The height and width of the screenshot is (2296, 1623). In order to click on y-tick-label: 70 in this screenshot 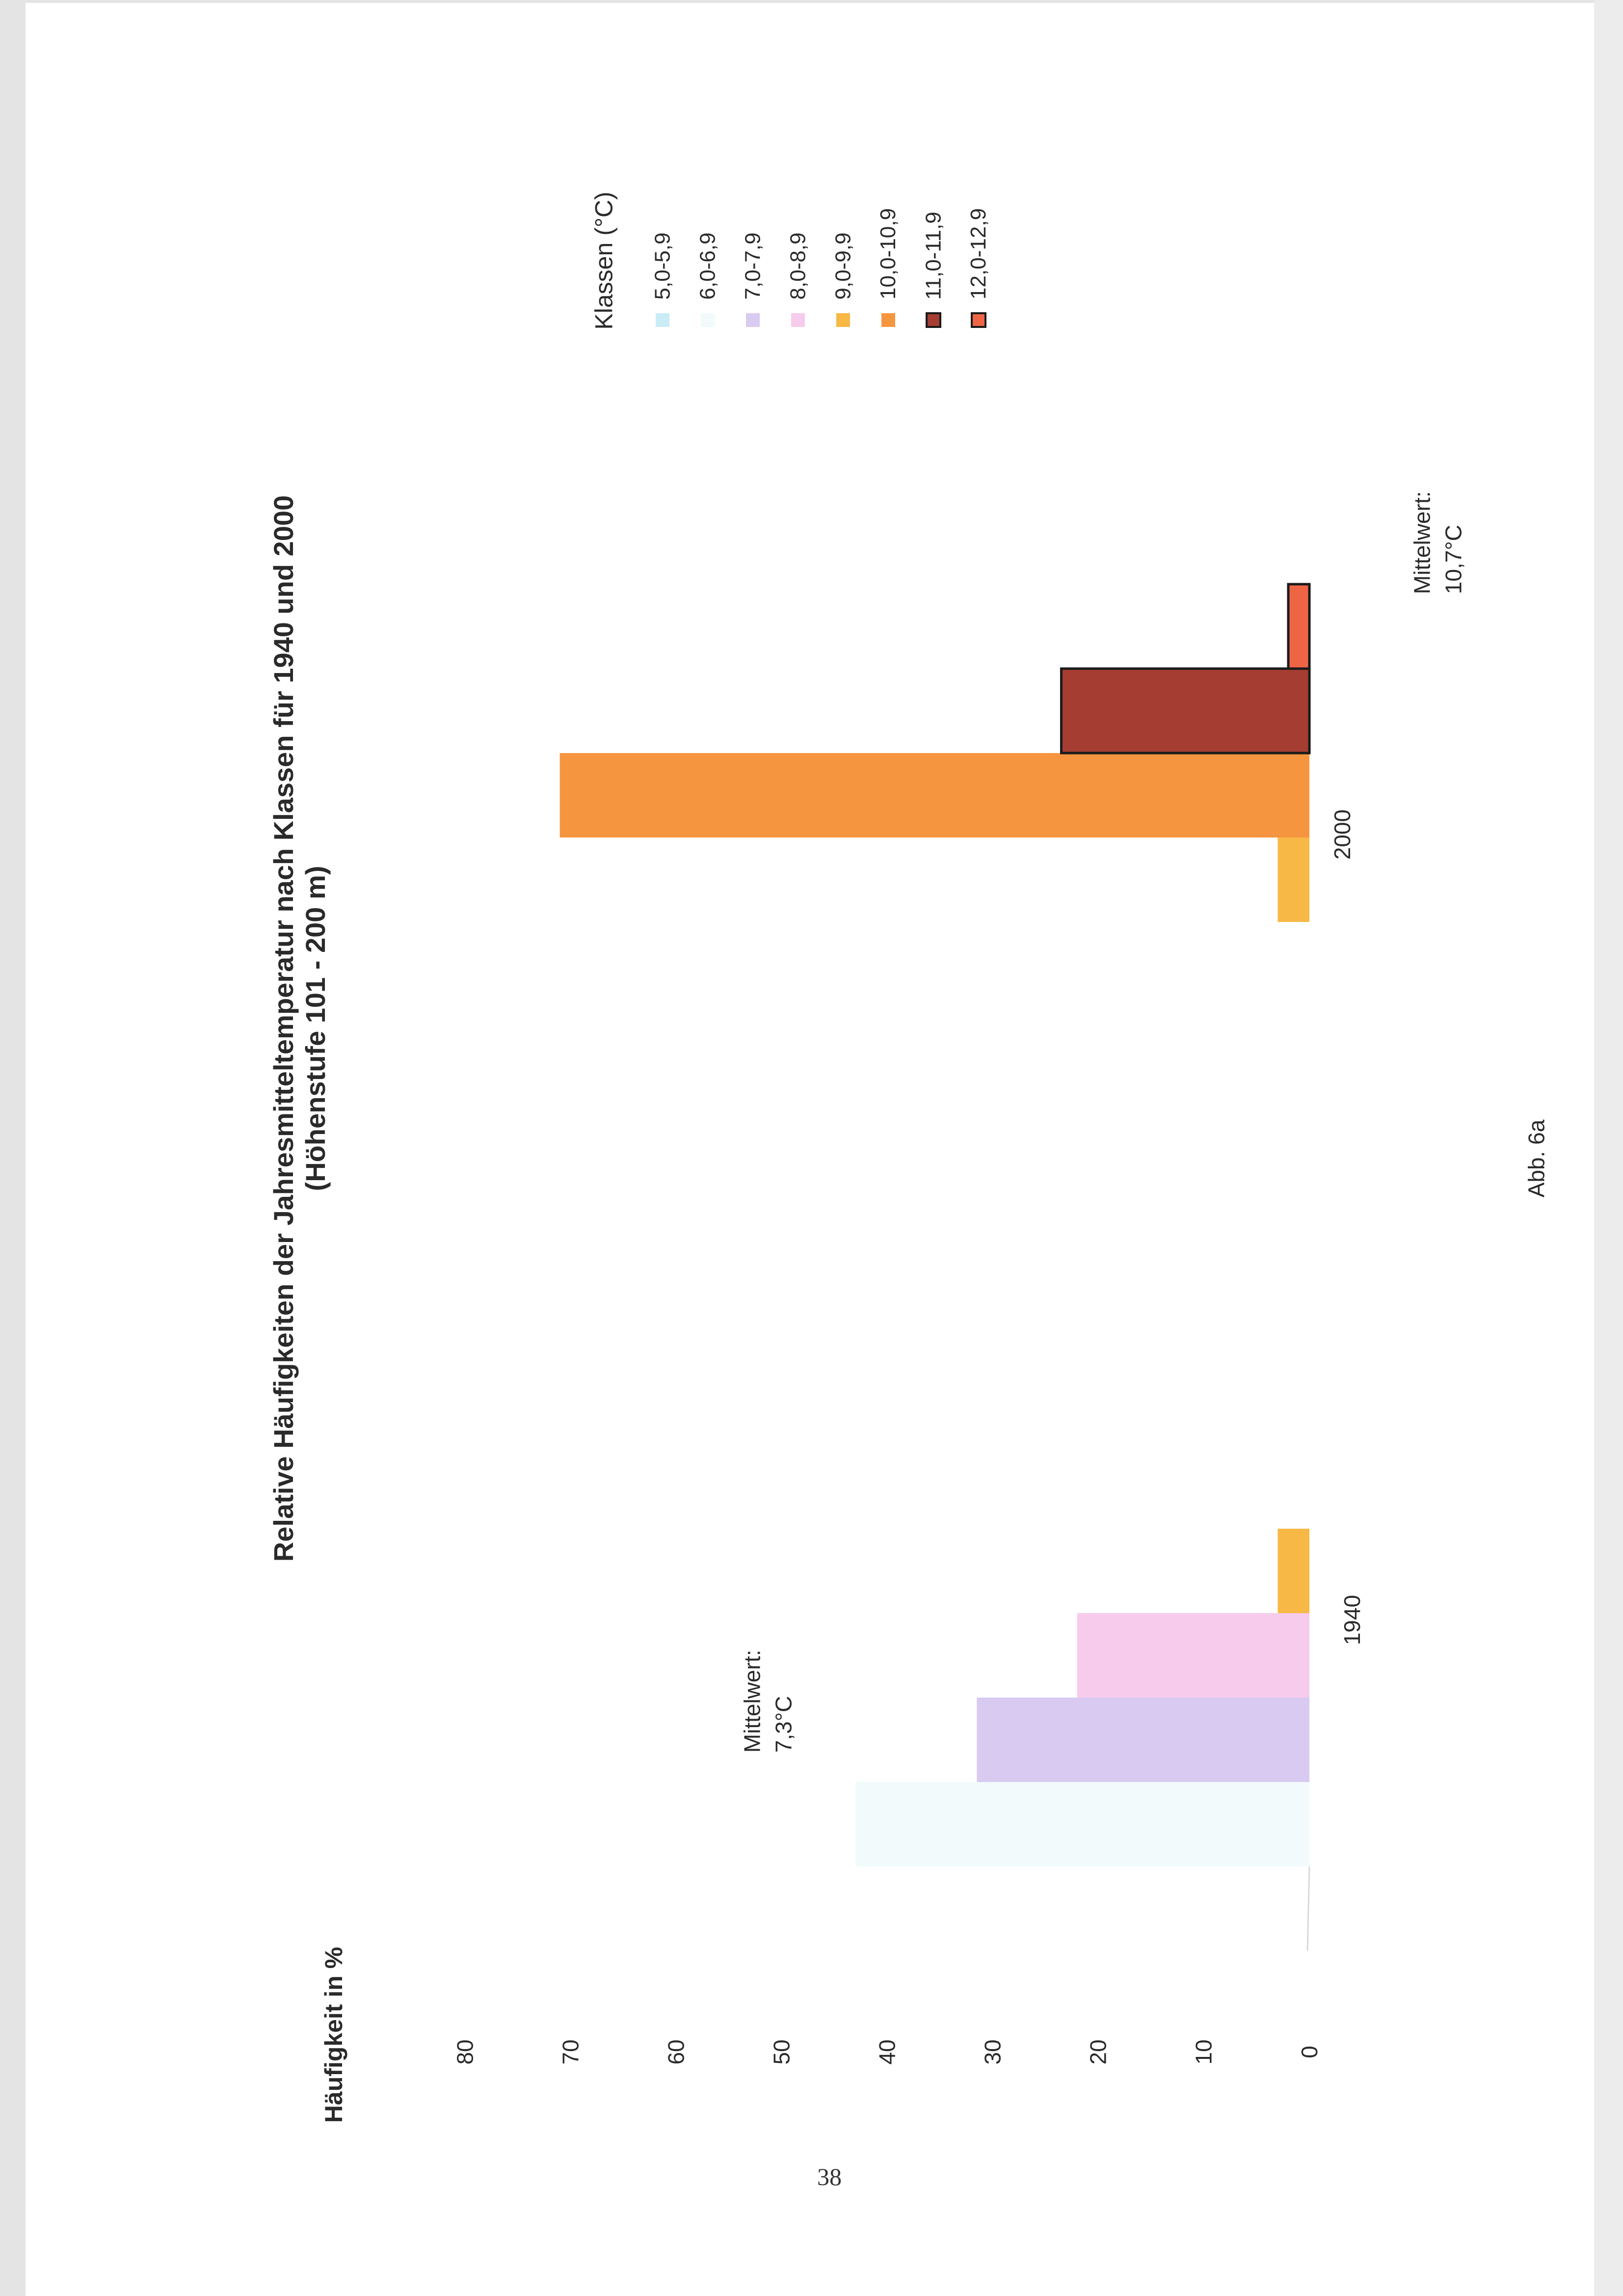, I will do `click(571, 2052)`.